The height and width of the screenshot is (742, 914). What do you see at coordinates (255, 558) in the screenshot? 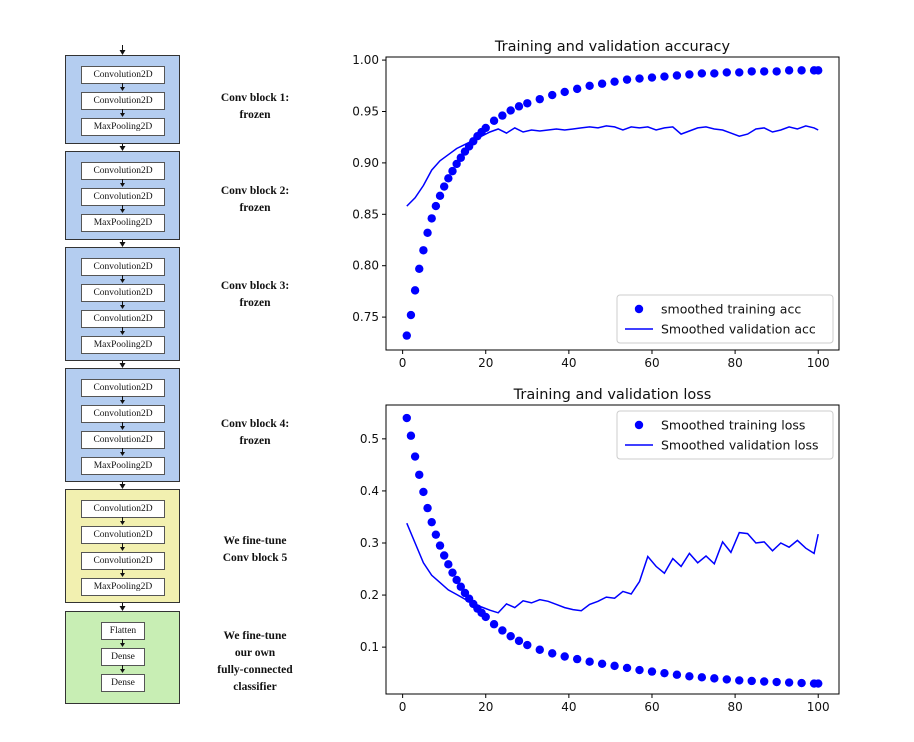
I see `block-label-line: Conv block 5` at bounding box center [255, 558].